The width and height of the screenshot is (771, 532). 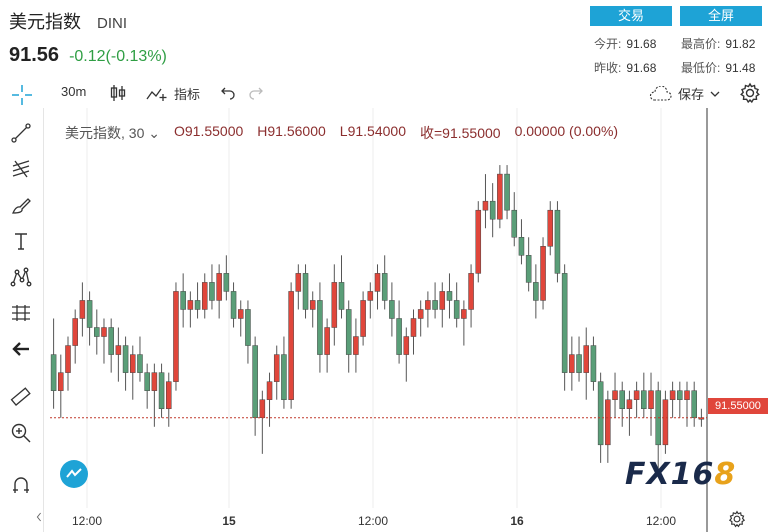 I want to click on back-arrow-icon, so click(x=21, y=349).